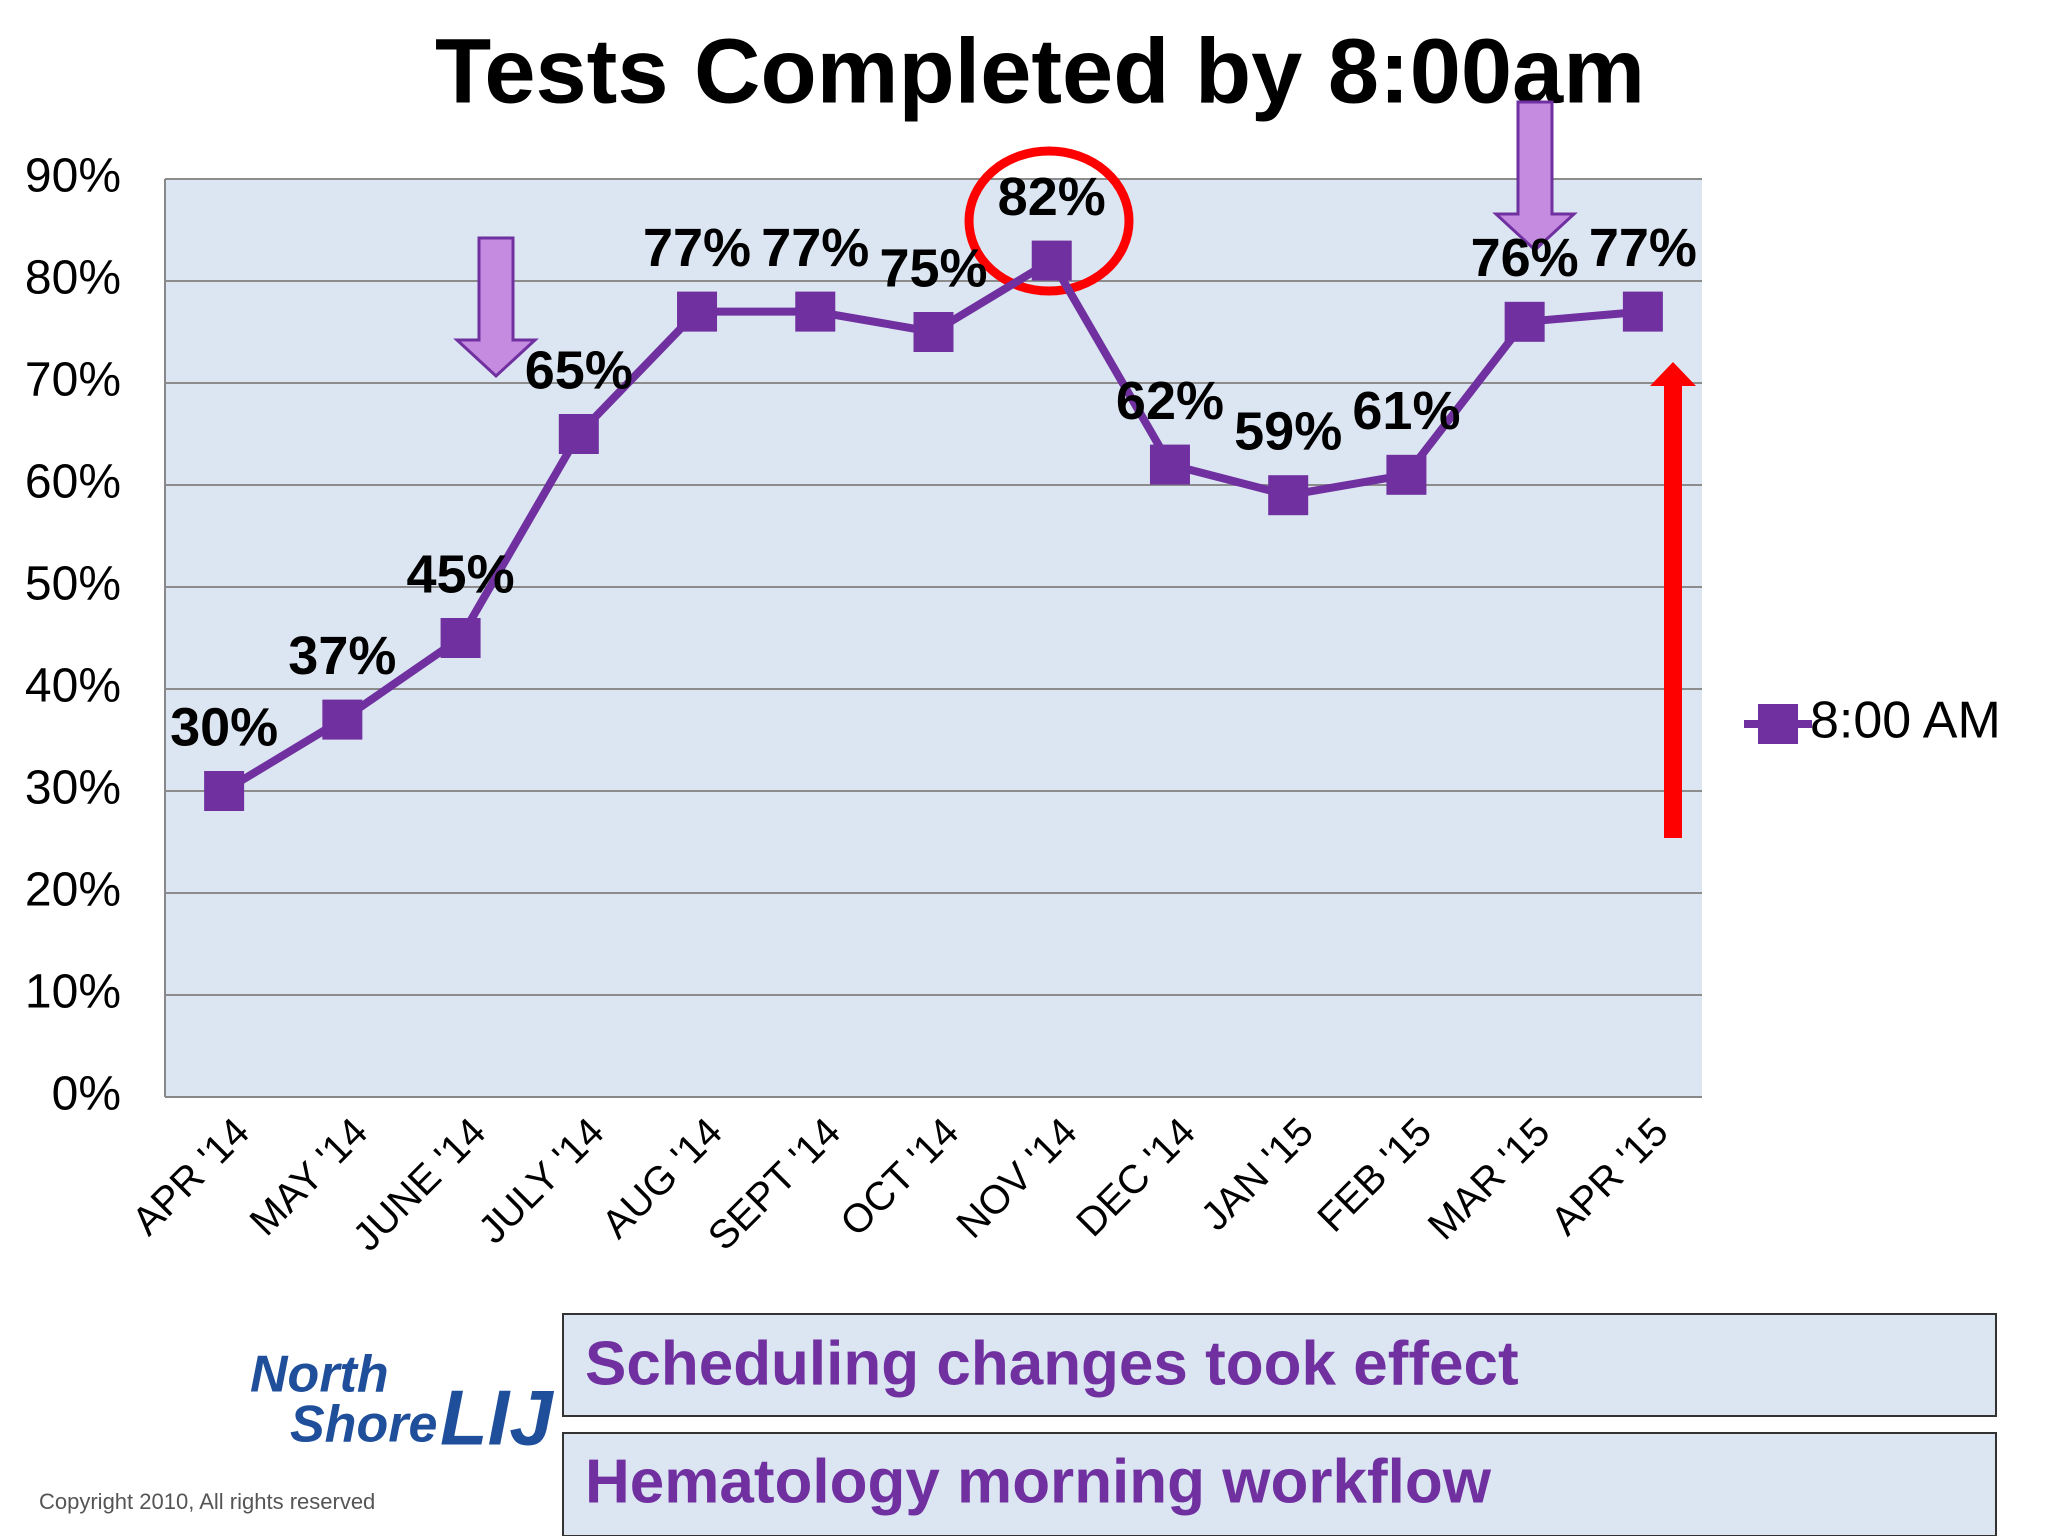  What do you see at coordinates (1136, 1178) in the screenshot?
I see `x-tick-label: DEC '14` at bounding box center [1136, 1178].